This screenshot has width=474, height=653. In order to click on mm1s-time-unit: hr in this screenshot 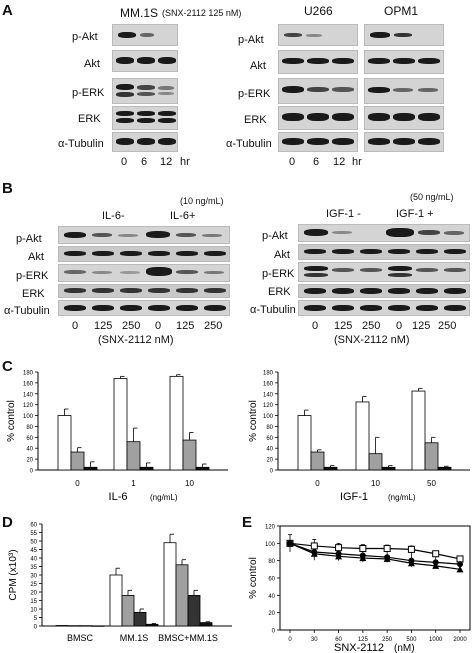, I will do `click(185, 162)`.